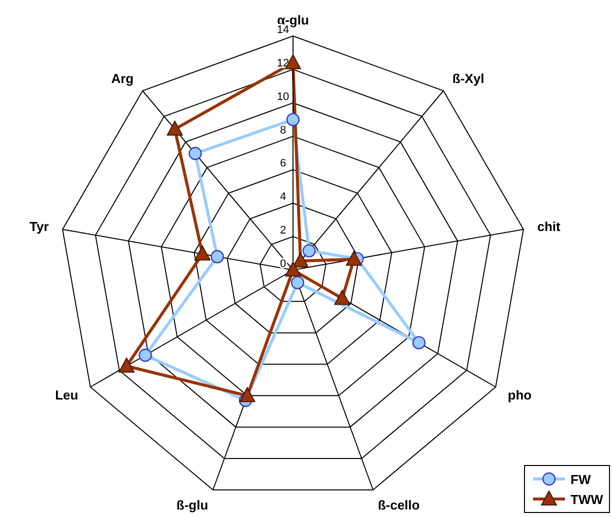  I want to click on spoke-label: ß-glu, so click(192, 504).